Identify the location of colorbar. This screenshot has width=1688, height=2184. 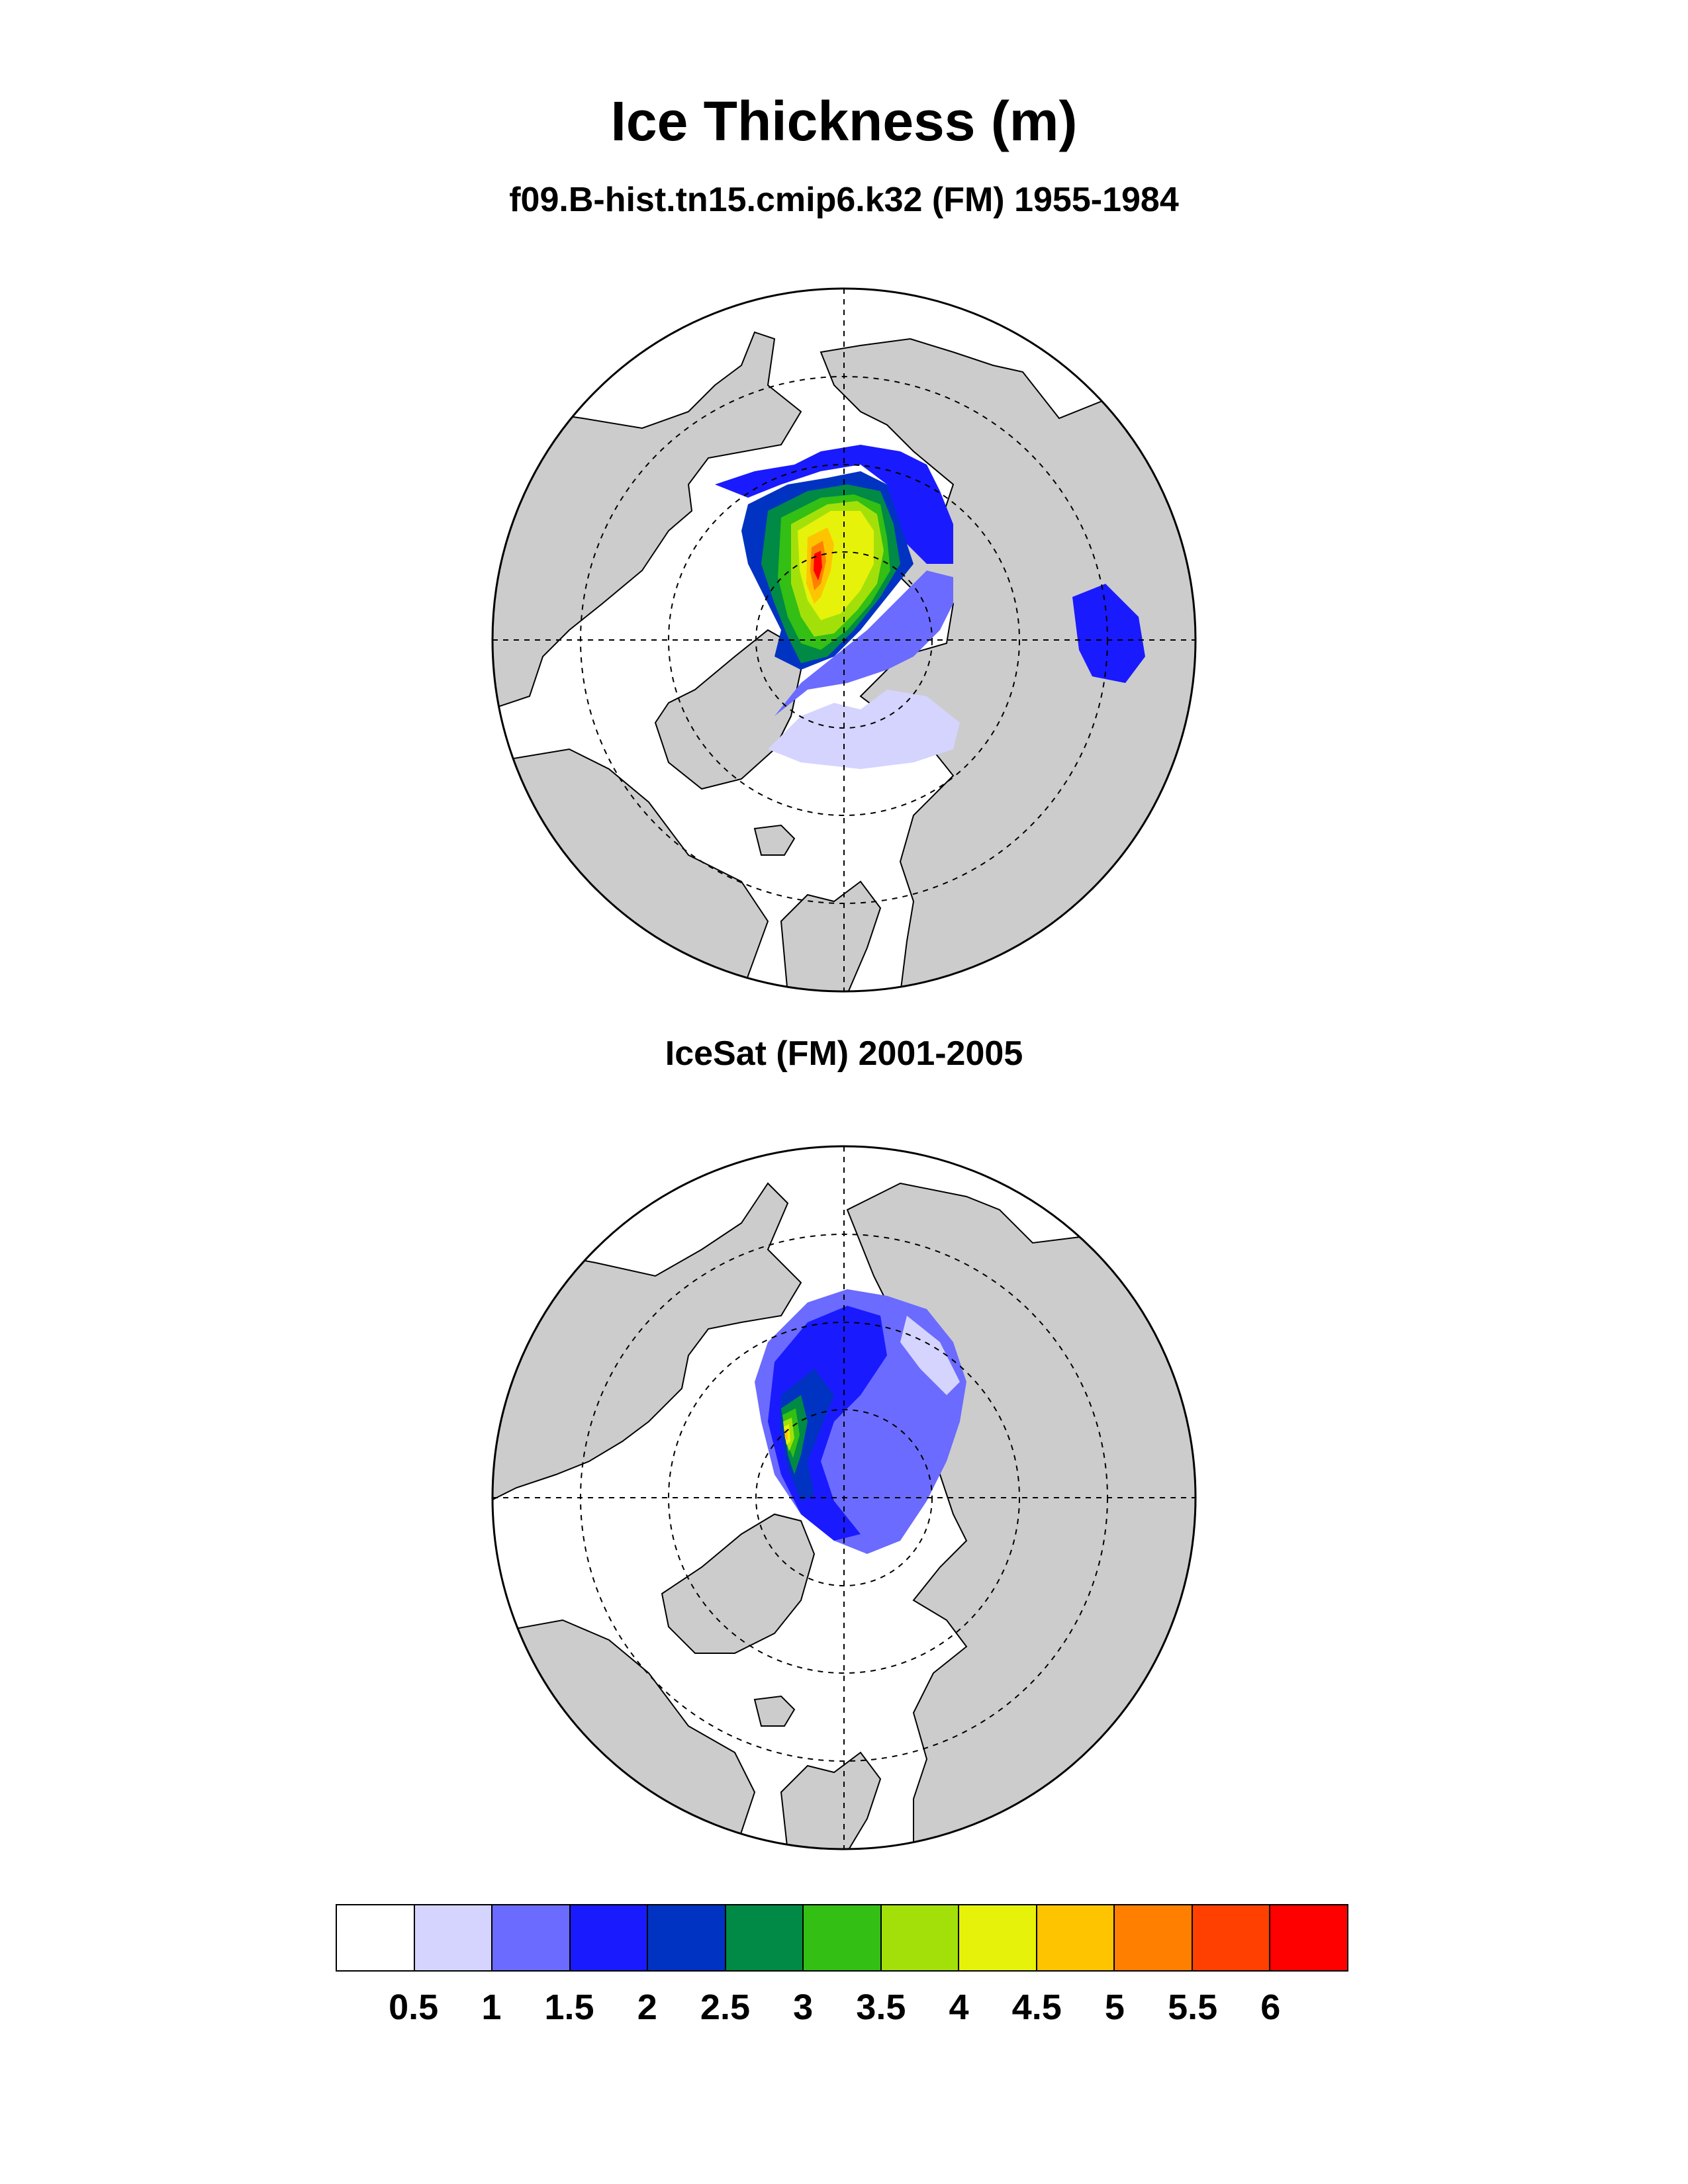
(842, 1938).